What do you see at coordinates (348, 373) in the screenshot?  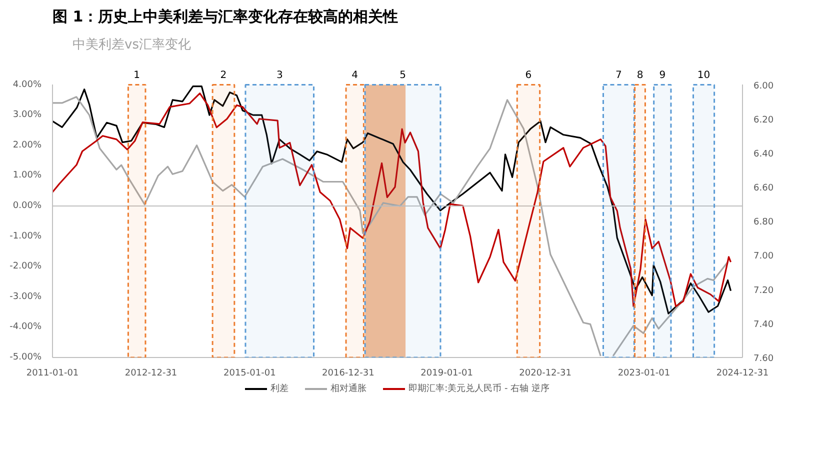 I see `x-tick-label: 2016-12-31` at bounding box center [348, 373].